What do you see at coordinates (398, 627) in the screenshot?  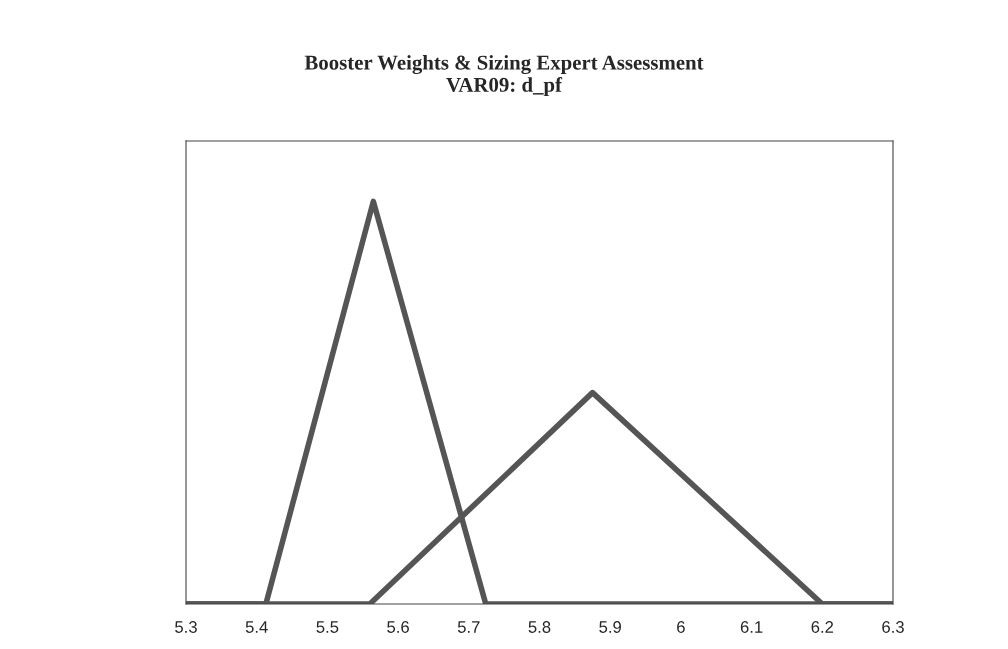 I see `x-tick-label: 5.6` at bounding box center [398, 627].